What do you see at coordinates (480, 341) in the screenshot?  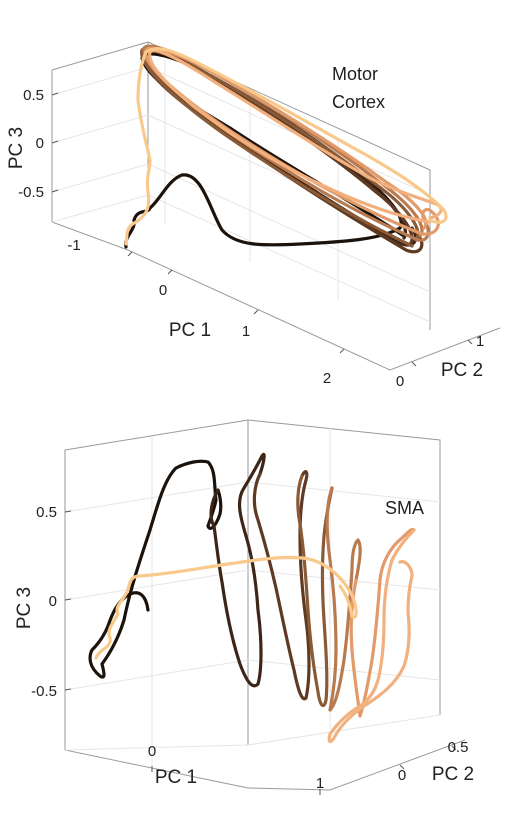 I see `motor-y-tick-label: 1` at bounding box center [480, 341].